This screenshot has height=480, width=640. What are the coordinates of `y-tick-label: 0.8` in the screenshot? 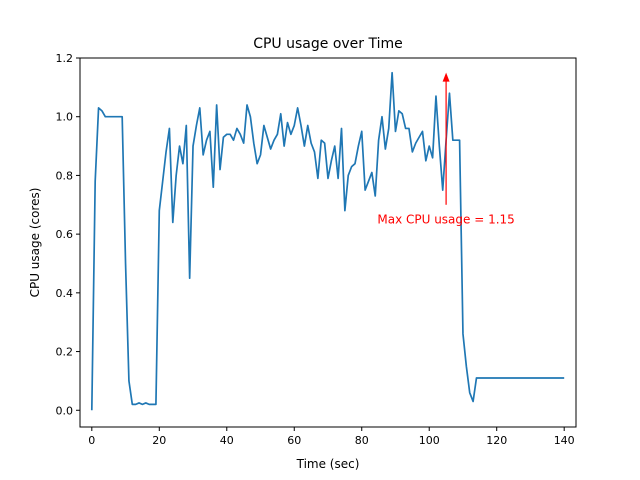 It's located at (65, 175).